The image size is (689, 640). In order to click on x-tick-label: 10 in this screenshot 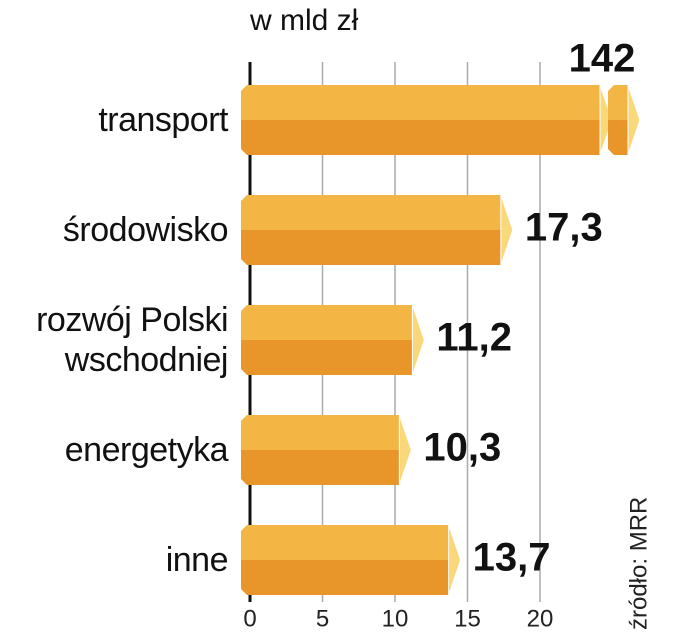, I will do `click(395, 618)`.